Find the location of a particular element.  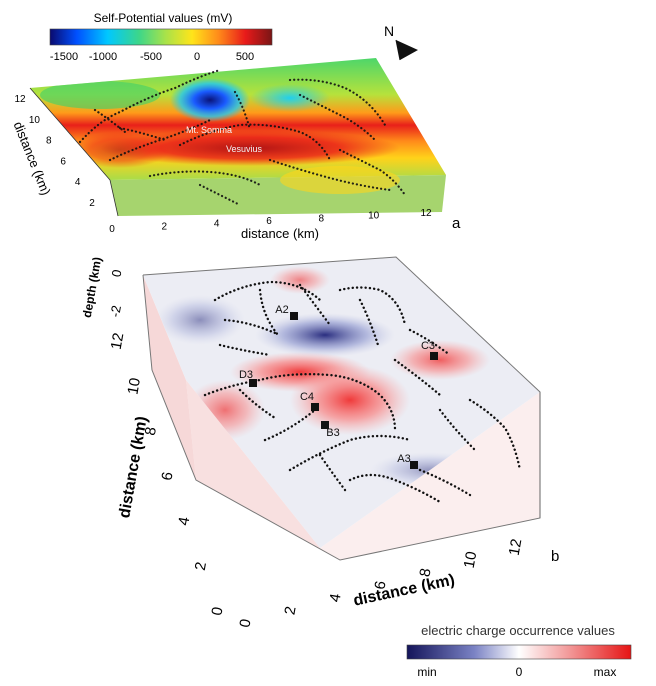

colorbar-b-title: electric charge occurrence values is located at coordinates (518, 630).